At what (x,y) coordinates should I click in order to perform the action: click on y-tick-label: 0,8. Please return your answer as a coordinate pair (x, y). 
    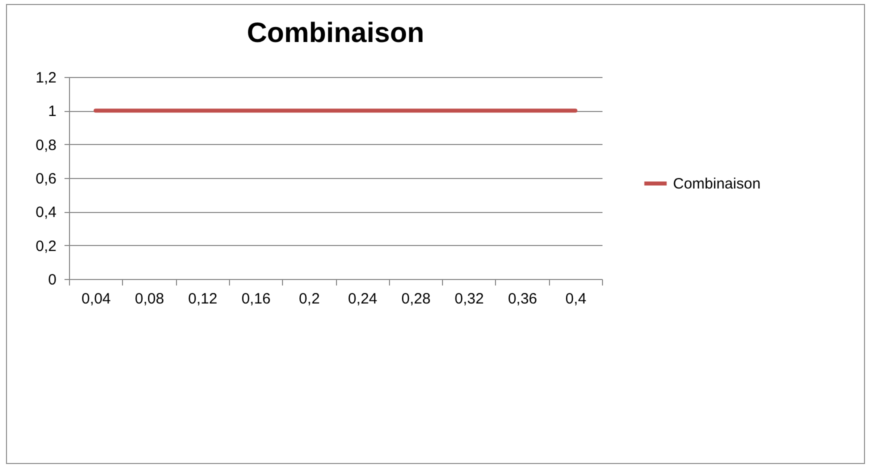
    Looking at the image, I should click on (46, 145).